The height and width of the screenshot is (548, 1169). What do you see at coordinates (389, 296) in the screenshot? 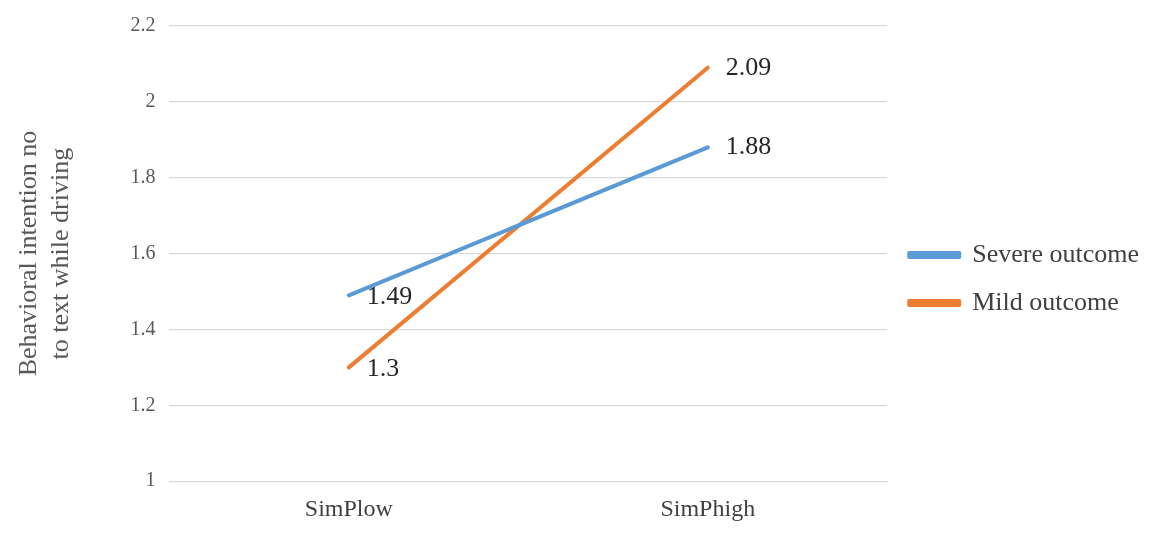
I see `data-label: 1.49` at bounding box center [389, 296].